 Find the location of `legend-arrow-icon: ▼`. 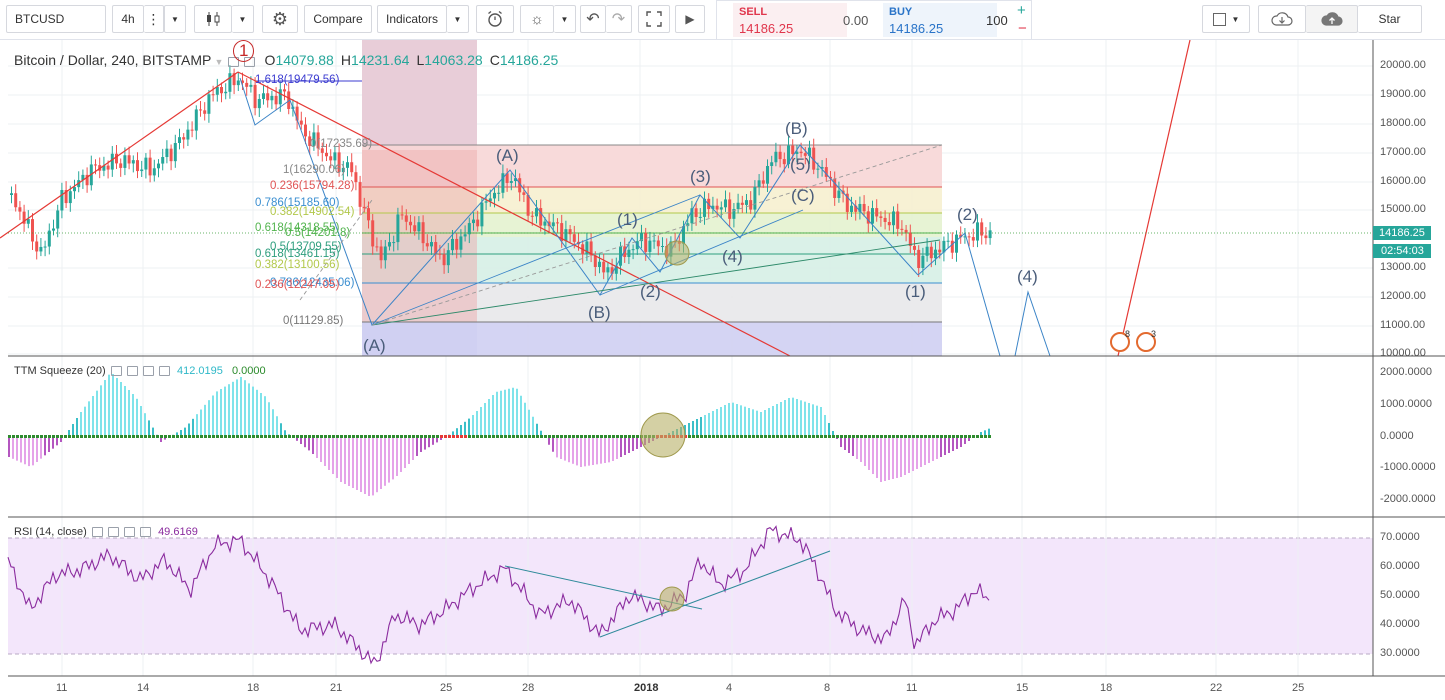

legend-arrow-icon: ▼ is located at coordinates (219, 62).